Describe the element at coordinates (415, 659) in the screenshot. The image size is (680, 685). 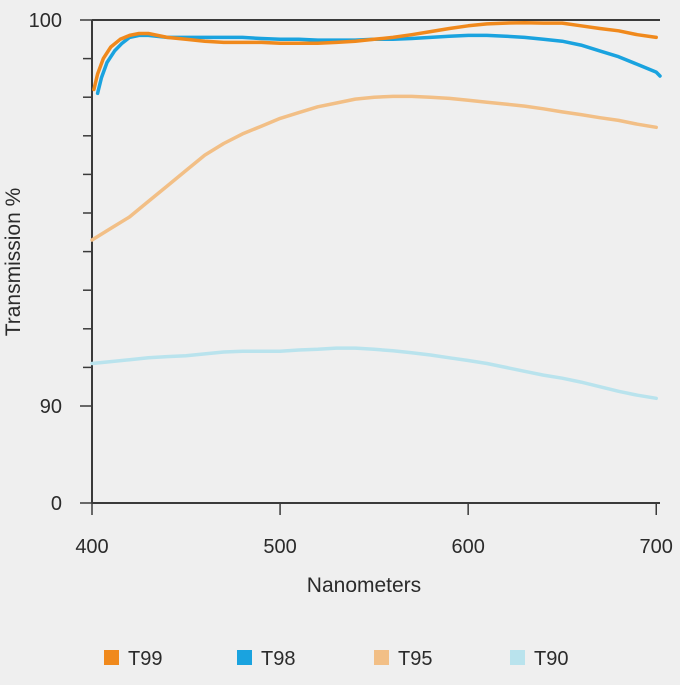
I see `legend-label-t95: T95` at that location.